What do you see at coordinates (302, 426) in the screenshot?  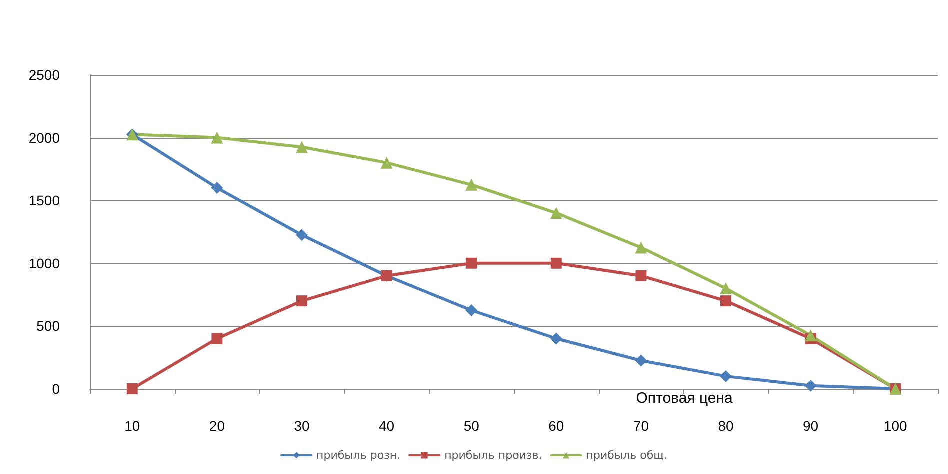 I see `x-tick-label: 30` at bounding box center [302, 426].